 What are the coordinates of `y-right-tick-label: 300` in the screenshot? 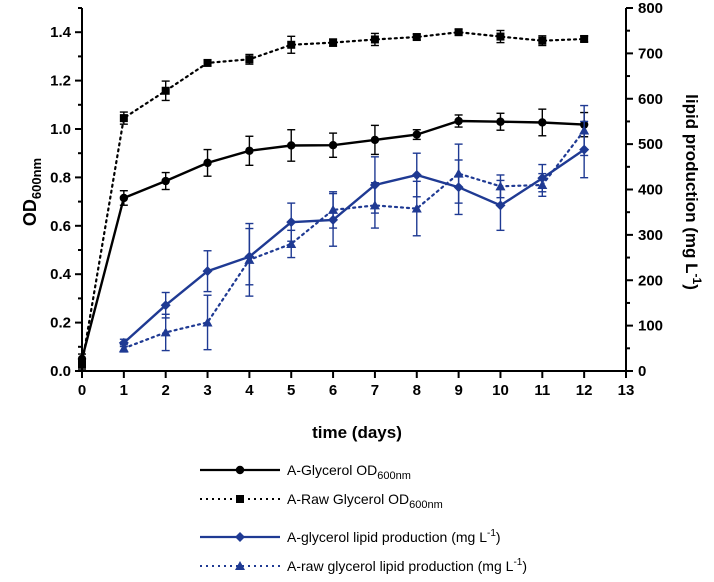 It's located at (650, 235).